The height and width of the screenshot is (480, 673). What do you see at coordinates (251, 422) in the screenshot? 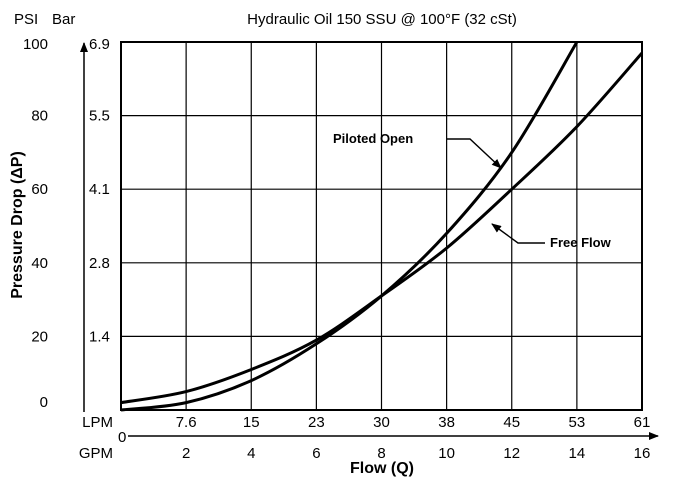
I see `x-tick-label-lpm: 15` at bounding box center [251, 422].